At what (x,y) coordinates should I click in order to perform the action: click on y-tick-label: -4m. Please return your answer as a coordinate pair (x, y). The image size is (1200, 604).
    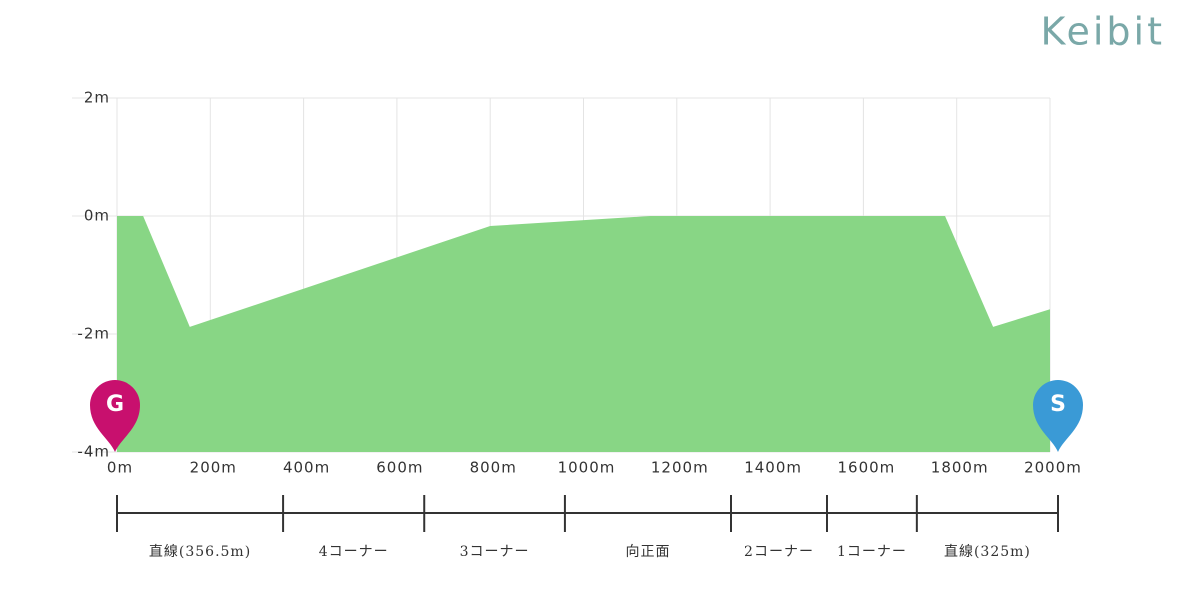
    Looking at the image, I should click on (93, 452).